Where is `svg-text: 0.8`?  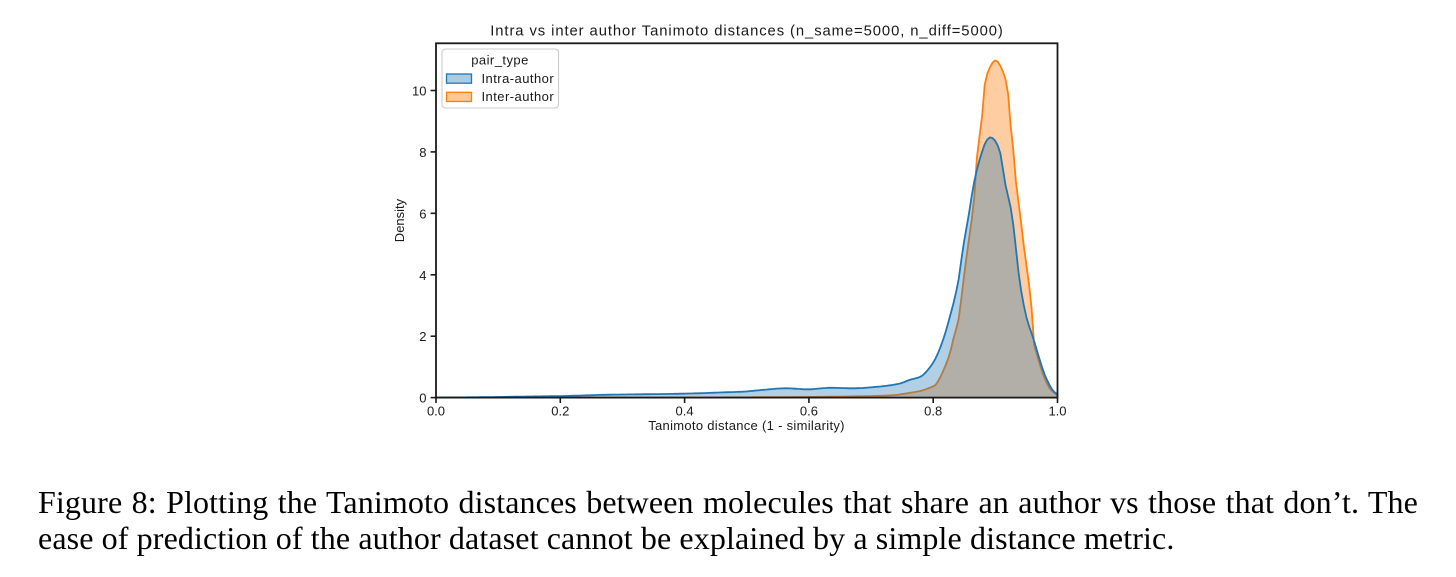 svg-text: 0.8 is located at coordinates (933, 410).